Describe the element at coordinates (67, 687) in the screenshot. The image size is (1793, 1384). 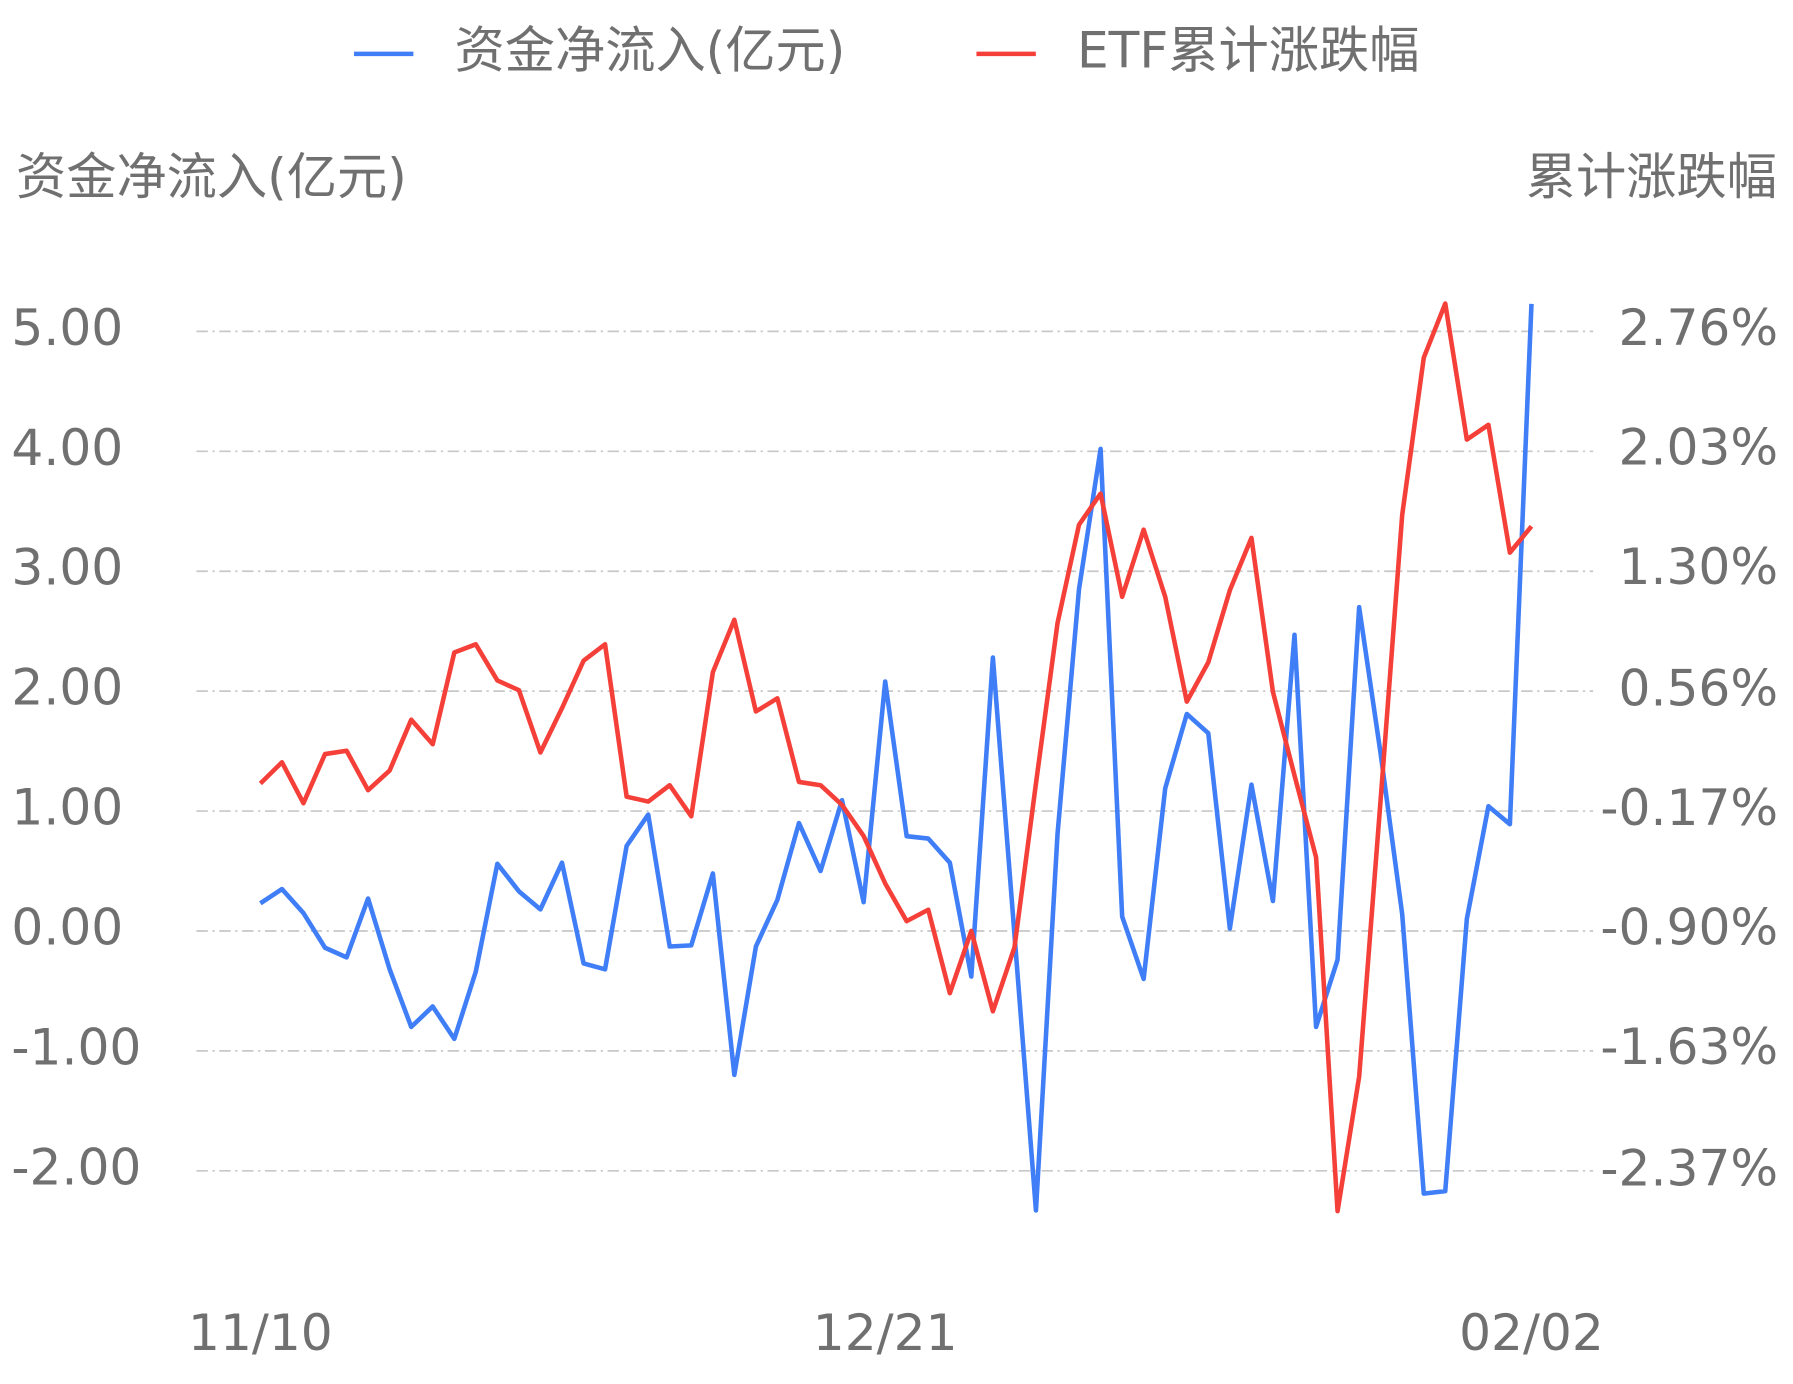
I see `y-tick-label: 2.00` at that location.